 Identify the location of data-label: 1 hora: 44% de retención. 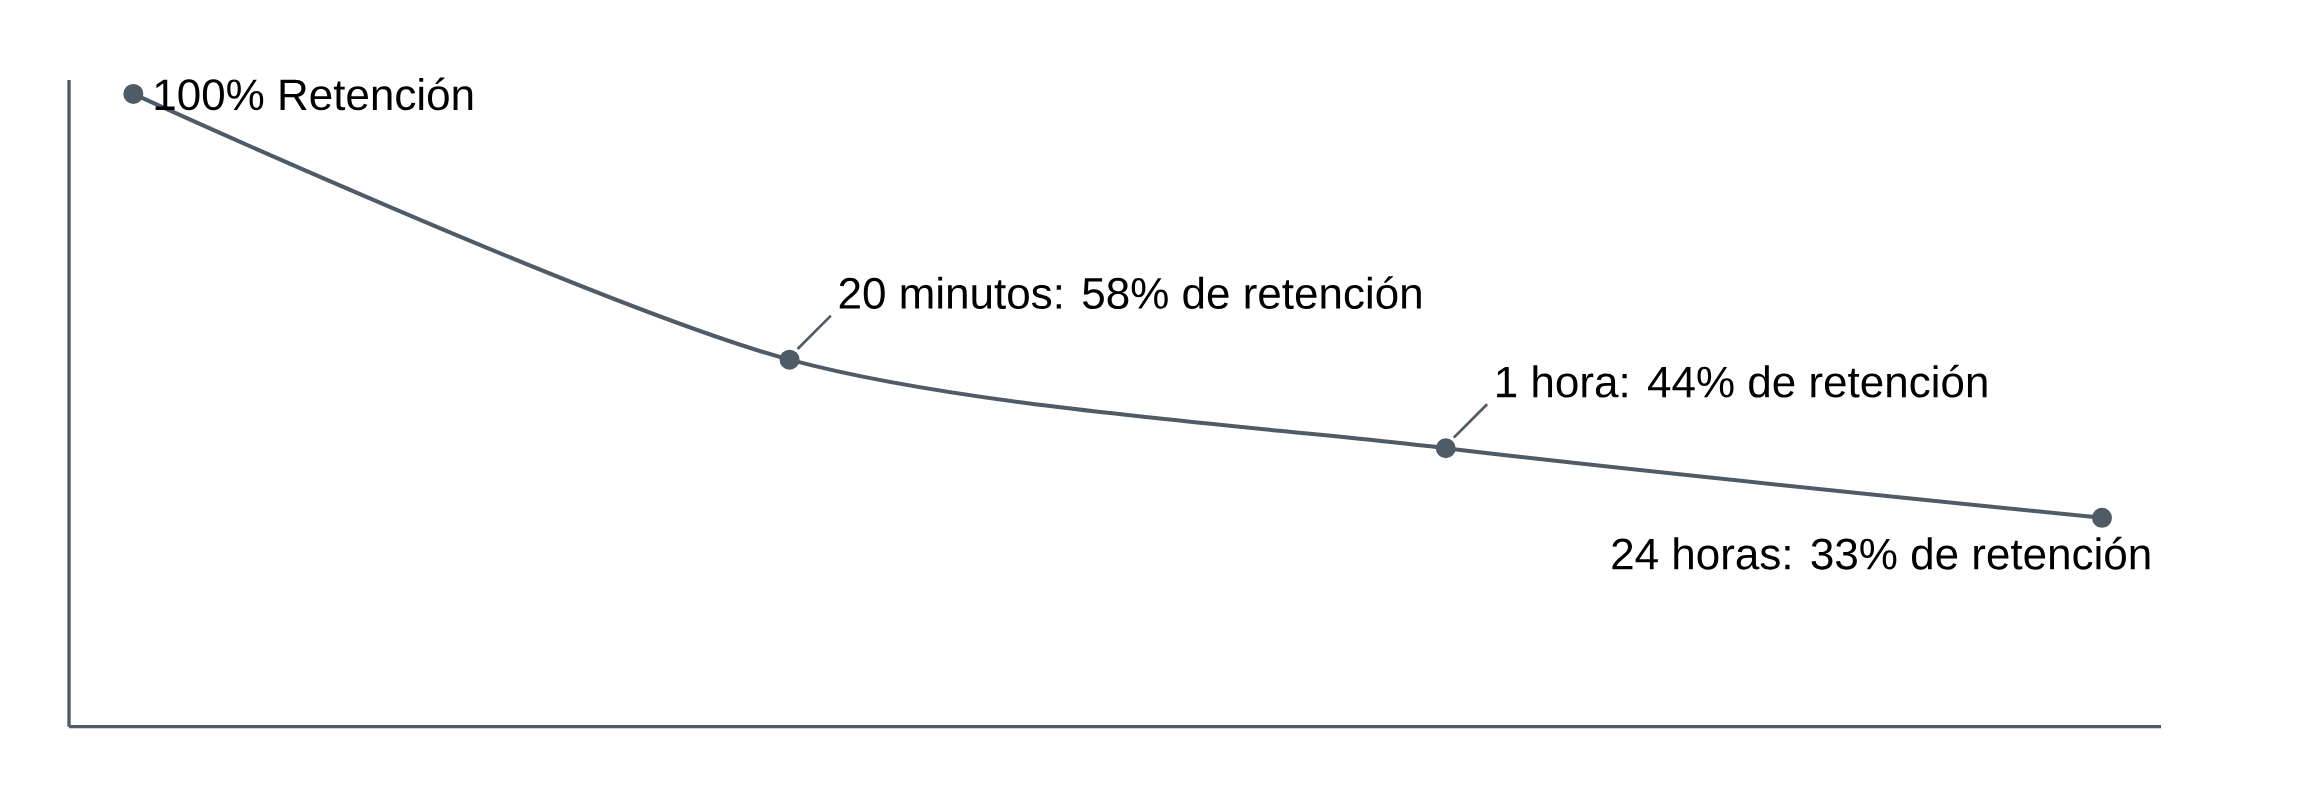
(1742, 381).